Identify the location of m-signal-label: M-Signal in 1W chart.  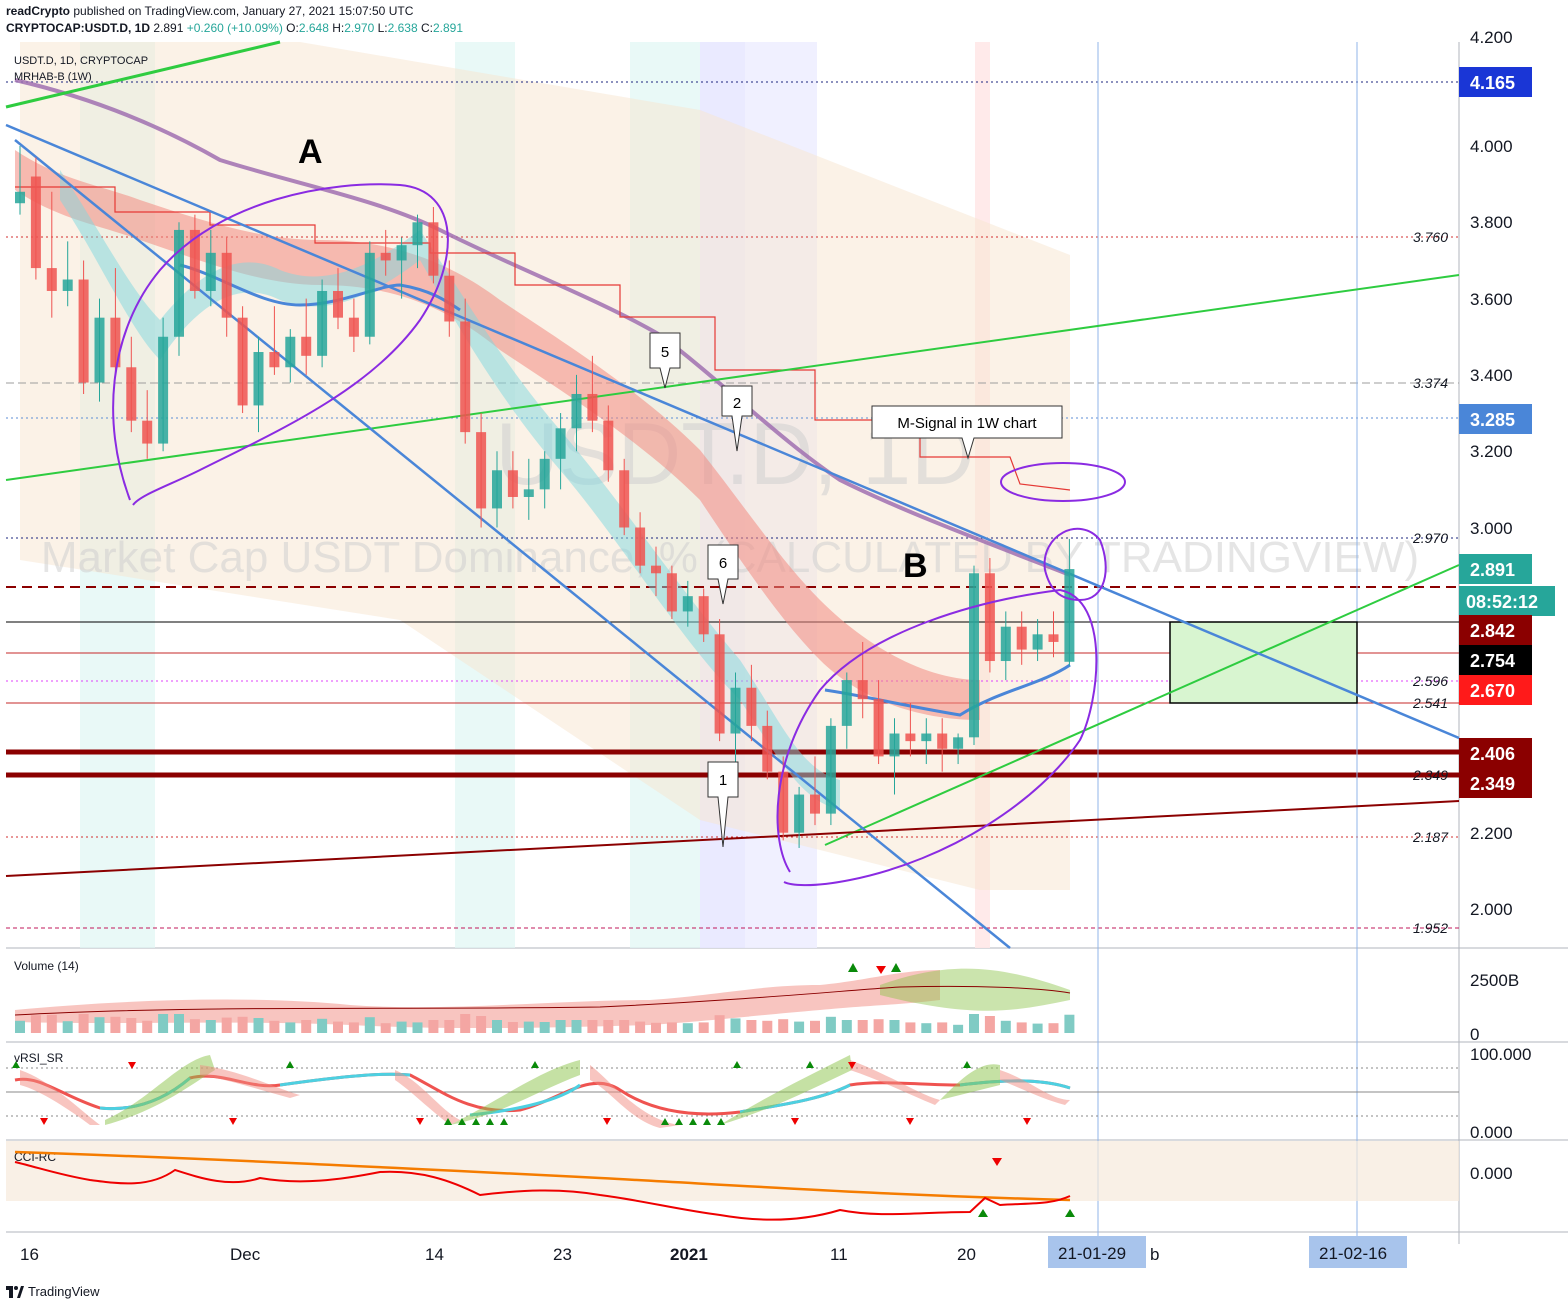
(967, 423).